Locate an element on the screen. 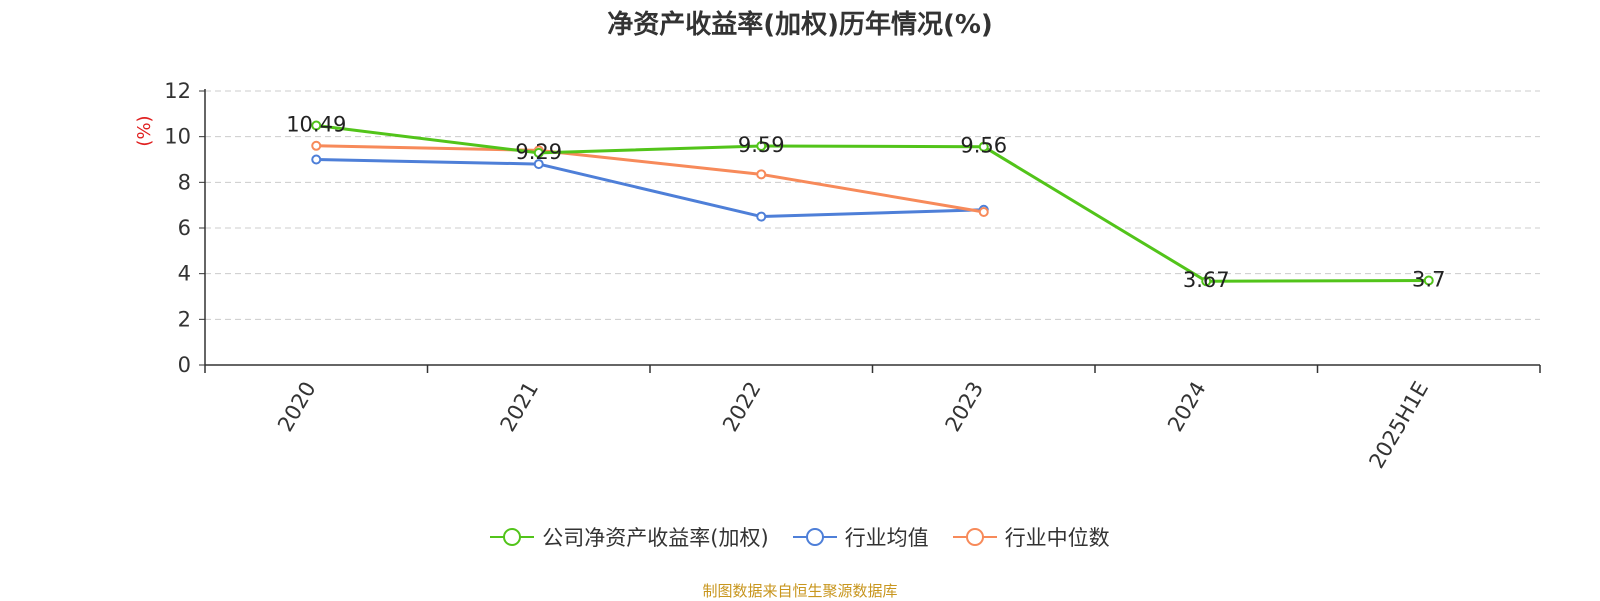 The height and width of the screenshot is (601, 1600). legend: 公司净资产收益率(加权) 行业均值 行业中位数 is located at coordinates (800, 537).